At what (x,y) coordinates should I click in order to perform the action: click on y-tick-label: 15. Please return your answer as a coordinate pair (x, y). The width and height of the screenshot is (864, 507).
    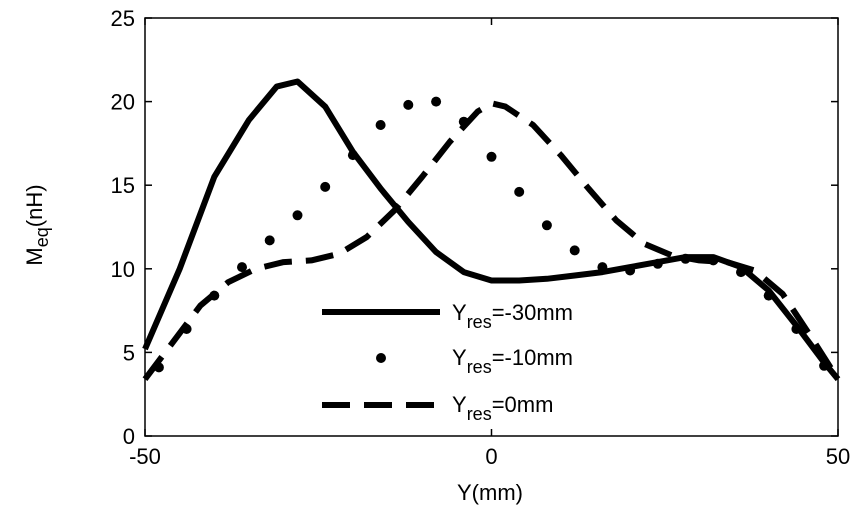
    Looking at the image, I should click on (123, 185).